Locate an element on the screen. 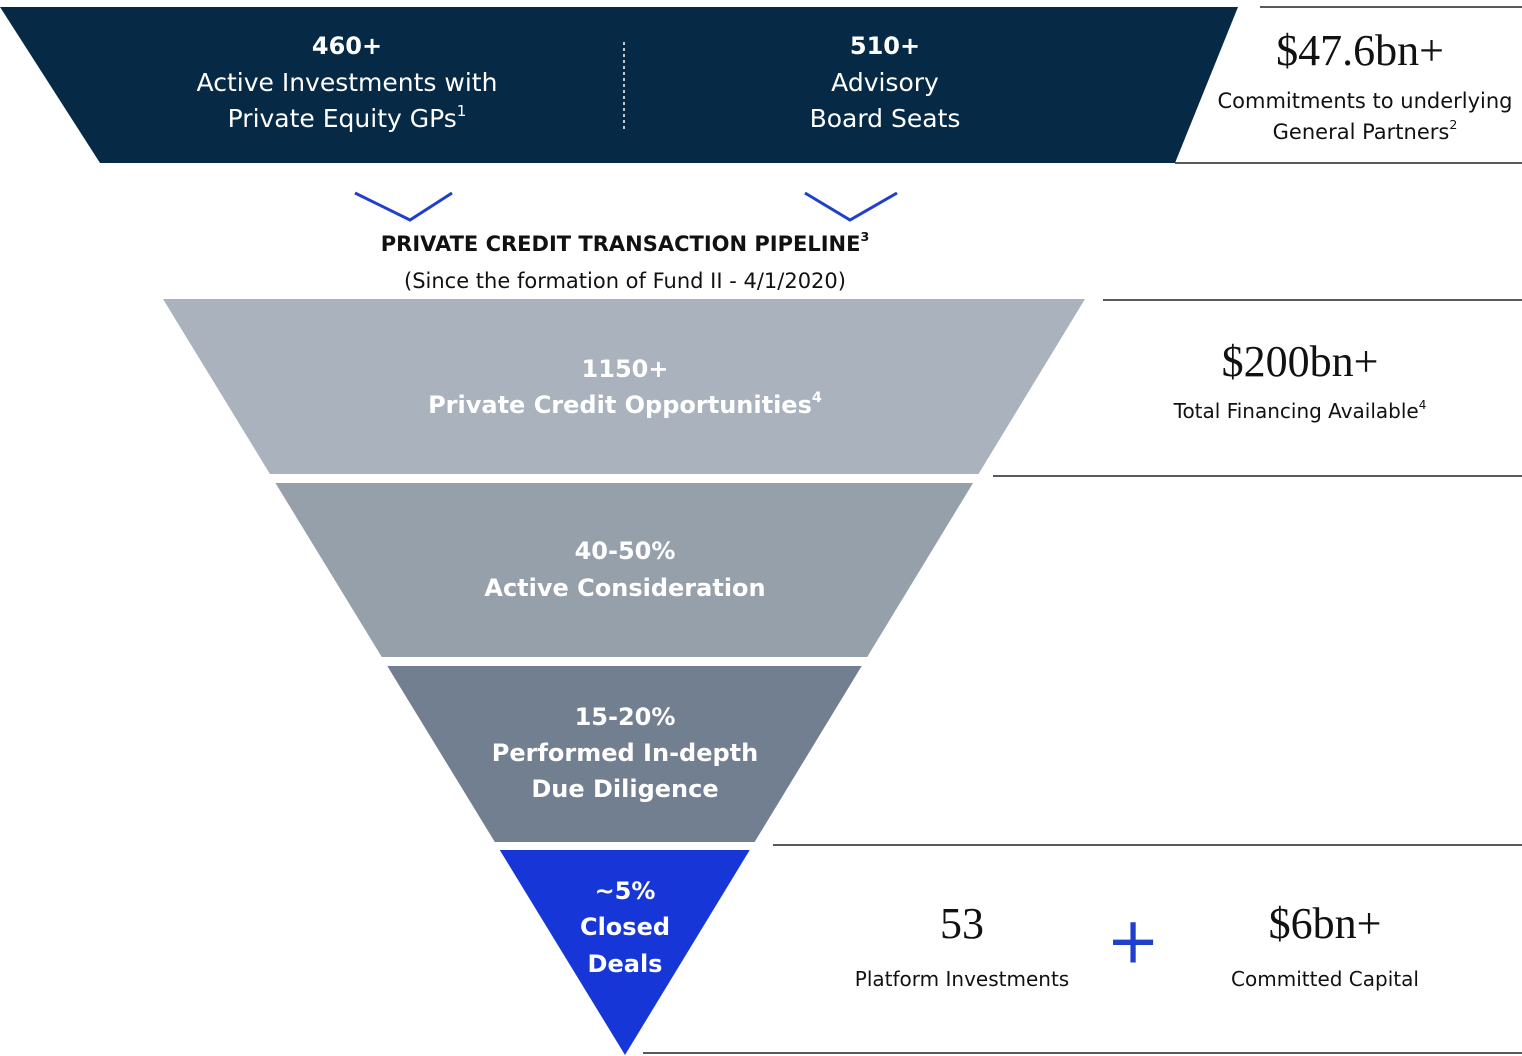 The width and height of the screenshot is (1522, 1056). plus-sign: + is located at coordinates (1133, 942).